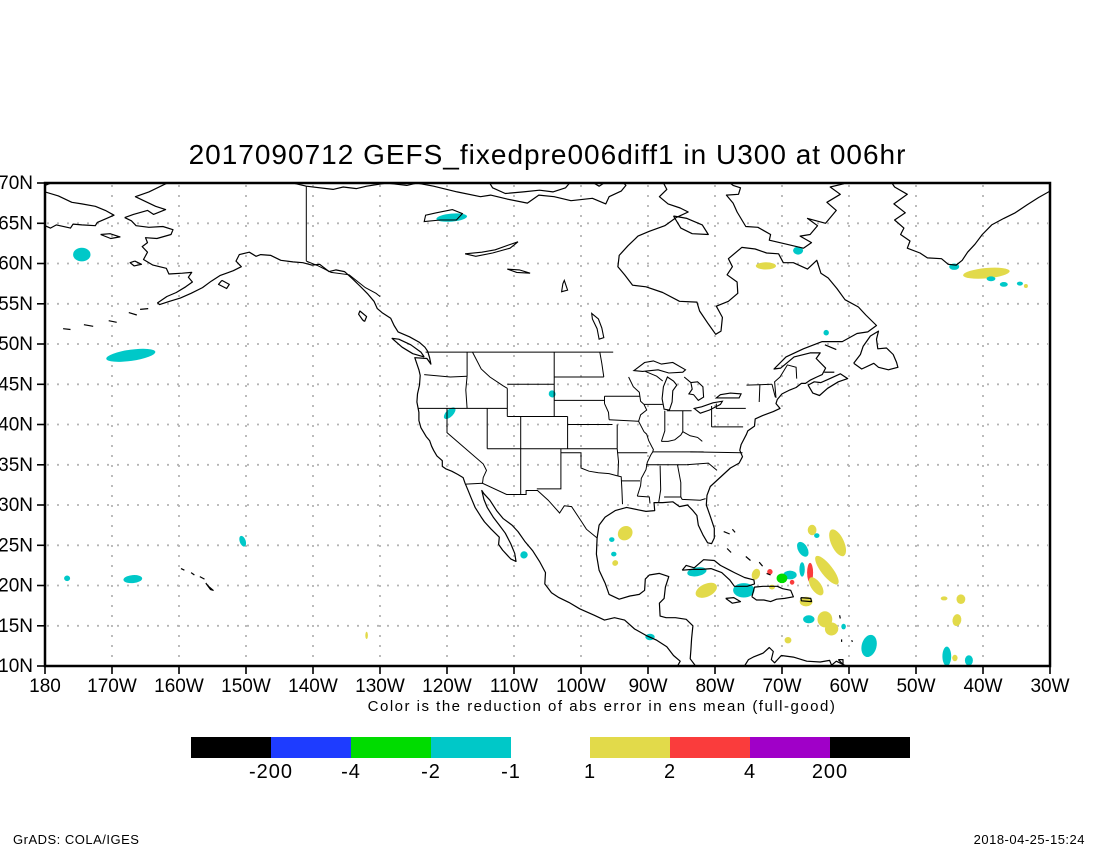  Describe the element at coordinates (781, 686) in the screenshot. I see `x-tick-label: 70W` at that location.